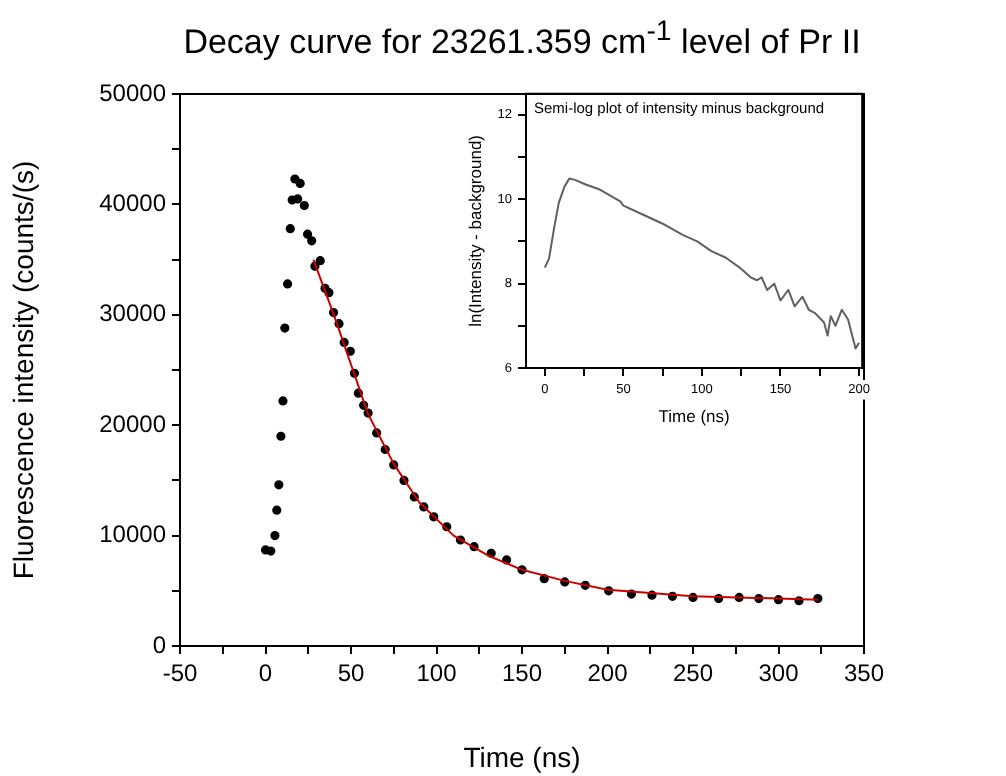 The width and height of the screenshot is (1006, 776). What do you see at coordinates (133, 92) in the screenshot?
I see `y-tick-label: 50000` at bounding box center [133, 92].